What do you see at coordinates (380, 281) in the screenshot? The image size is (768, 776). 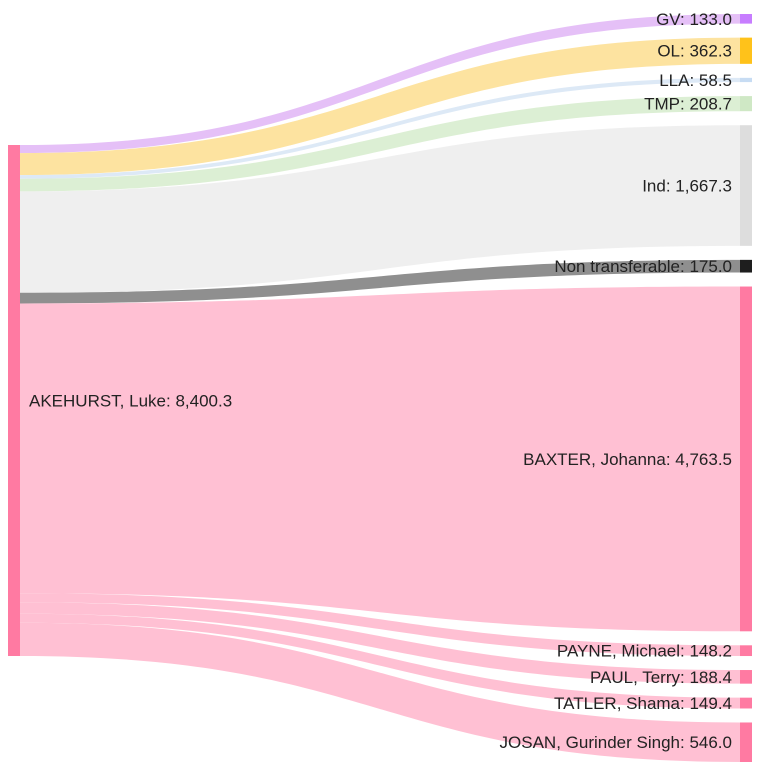 I see `flow-non-transferable` at bounding box center [380, 281].